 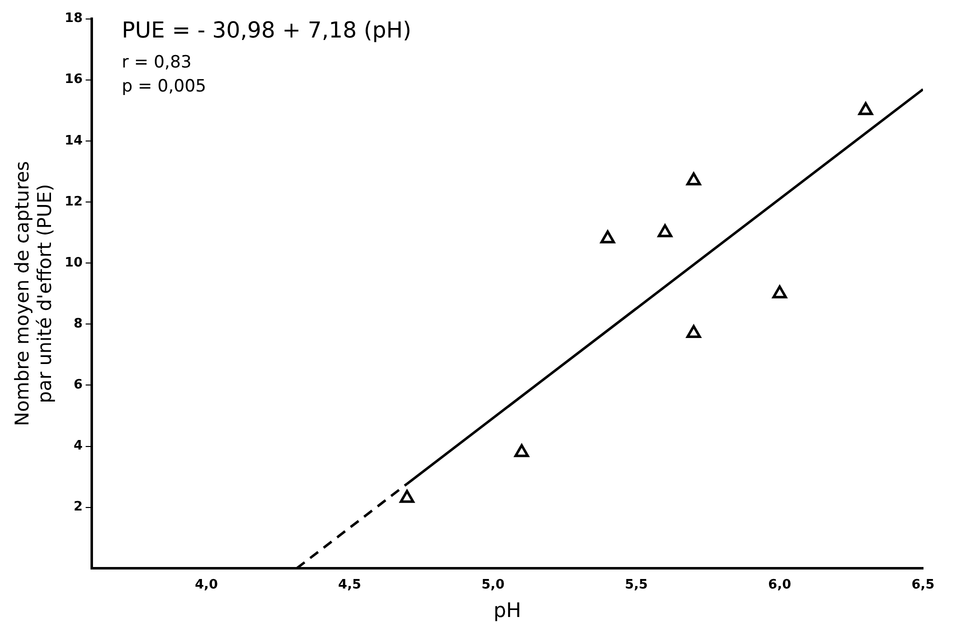 I want to click on x-axis-title: pH, so click(x=507, y=610).